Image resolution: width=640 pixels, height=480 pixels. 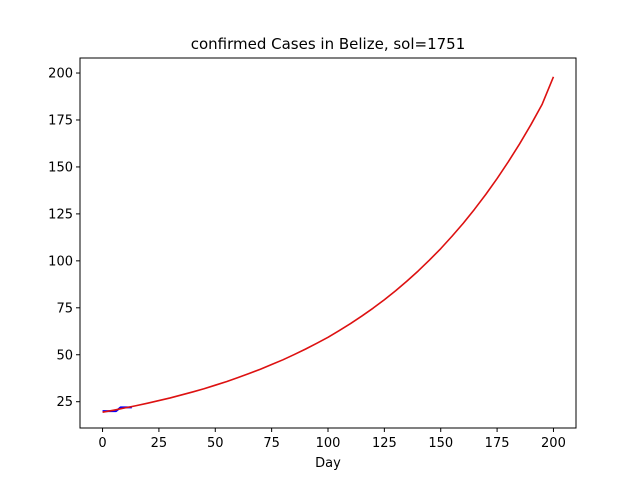 What do you see at coordinates (497, 443) in the screenshot?
I see `x-tick-label: 175` at bounding box center [497, 443].